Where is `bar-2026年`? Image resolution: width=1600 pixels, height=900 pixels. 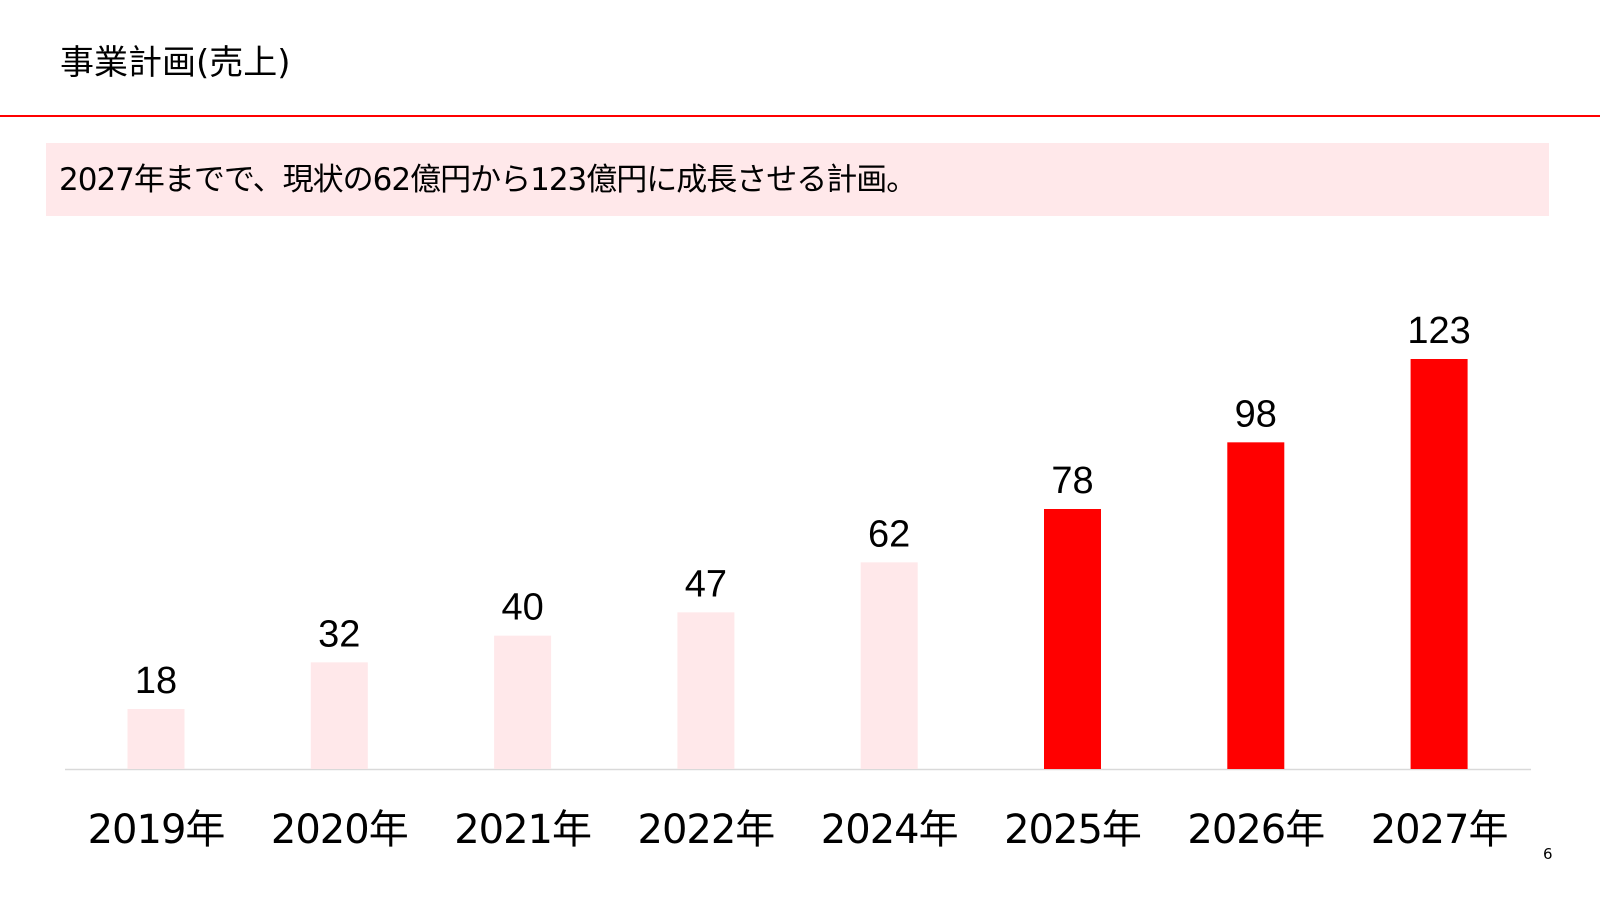
bar-2026年 is located at coordinates (1256, 605).